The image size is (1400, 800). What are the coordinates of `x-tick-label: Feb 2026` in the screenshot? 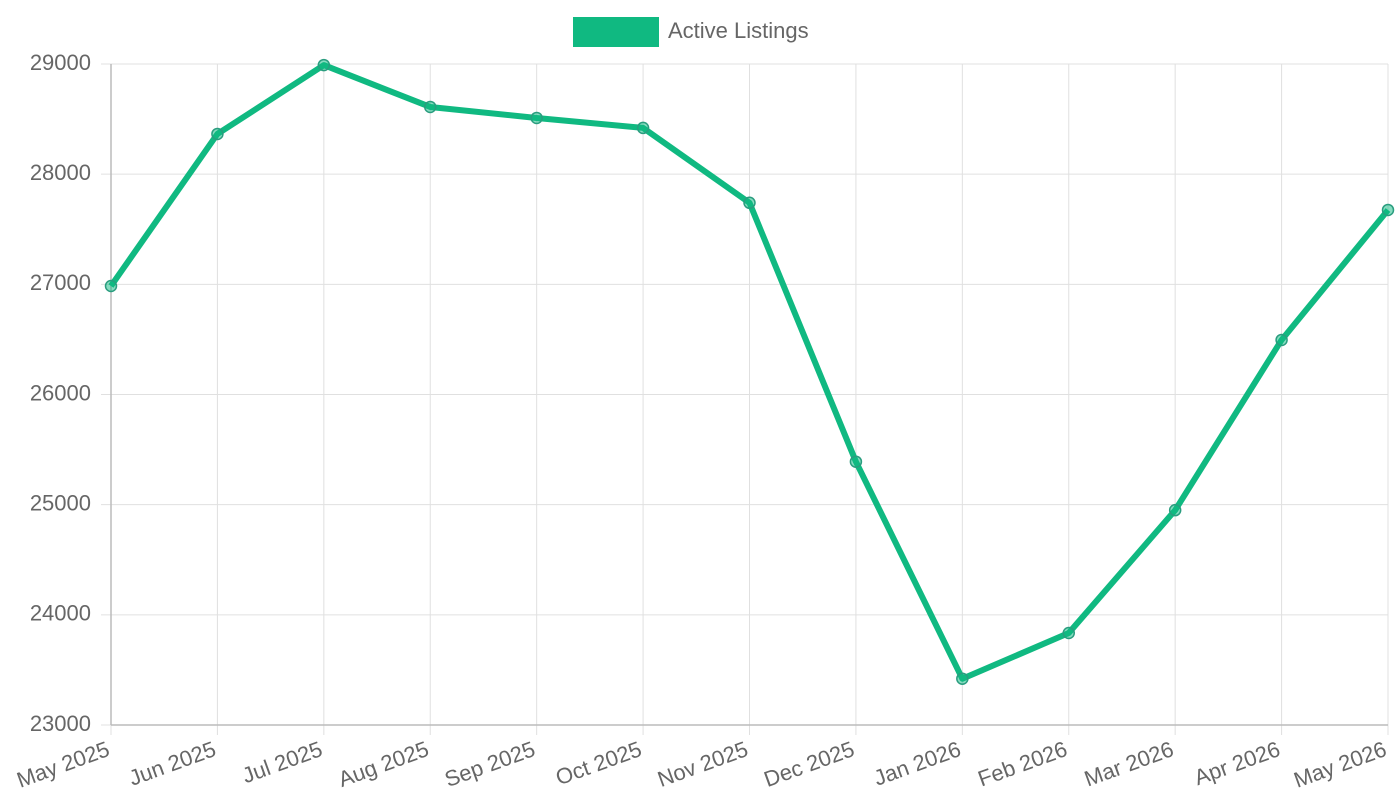 It's located at (1023, 763).